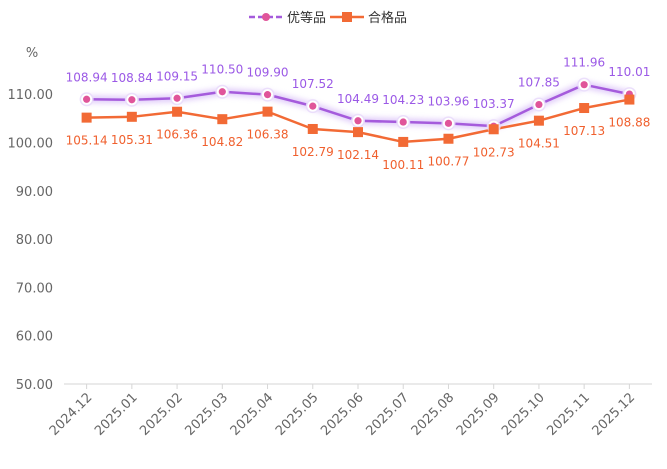 Image resolution: width=667 pixels, height=469 pixels. I want to click on y-tick-label: 60.00, so click(34, 337).